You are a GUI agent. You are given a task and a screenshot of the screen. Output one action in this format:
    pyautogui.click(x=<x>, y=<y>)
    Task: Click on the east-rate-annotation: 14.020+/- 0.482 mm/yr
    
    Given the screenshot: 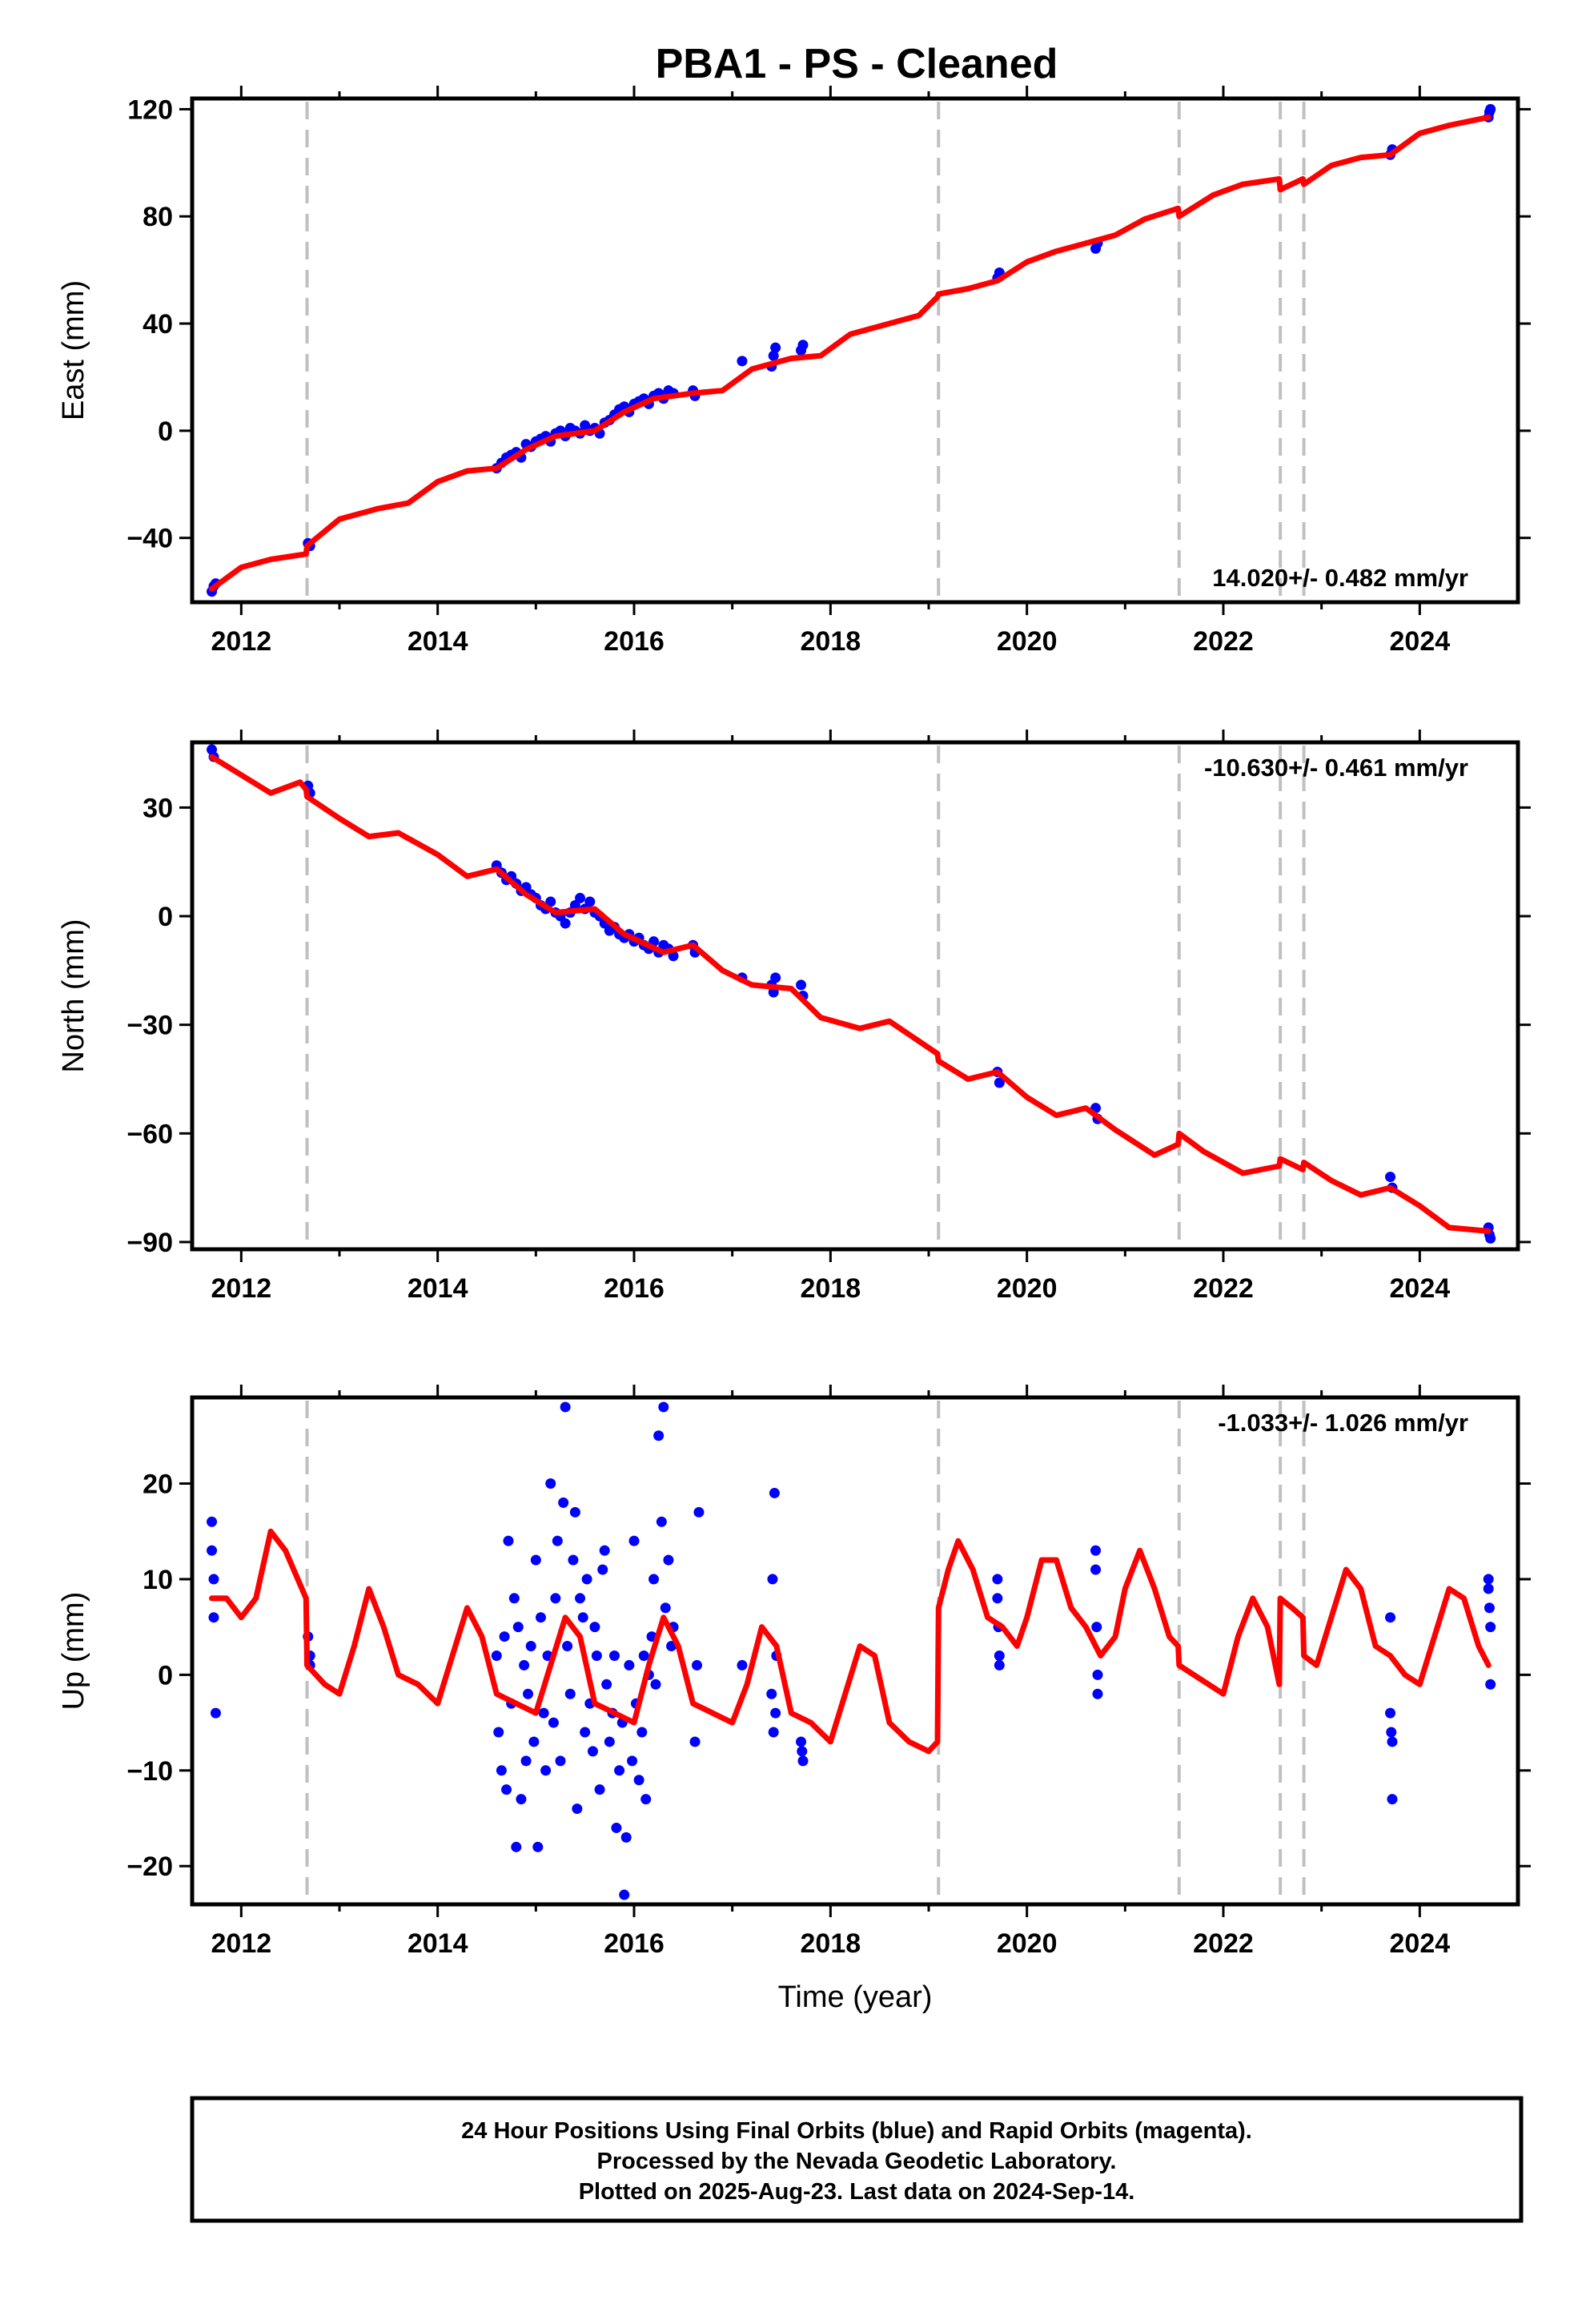 What is the action you would take?
    pyautogui.click(x=1340, y=578)
    